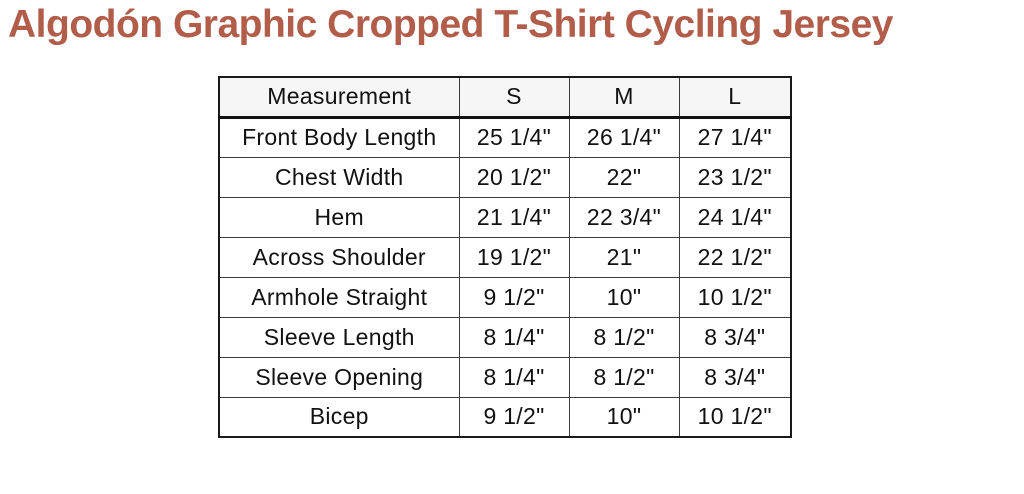 The height and width of the screenshot is (494, 1024). I want to click on measurement-label-cell: Sleeve Opening, so click(339, 377).